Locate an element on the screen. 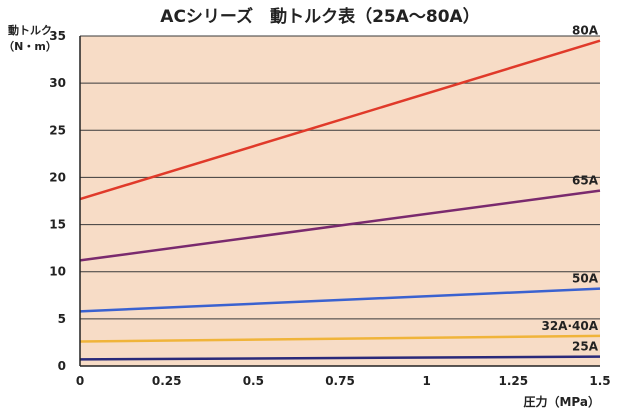 The width and height of the screenshot is (622, 415). y-tick-label: 15 is located at coordinates (57, 225).